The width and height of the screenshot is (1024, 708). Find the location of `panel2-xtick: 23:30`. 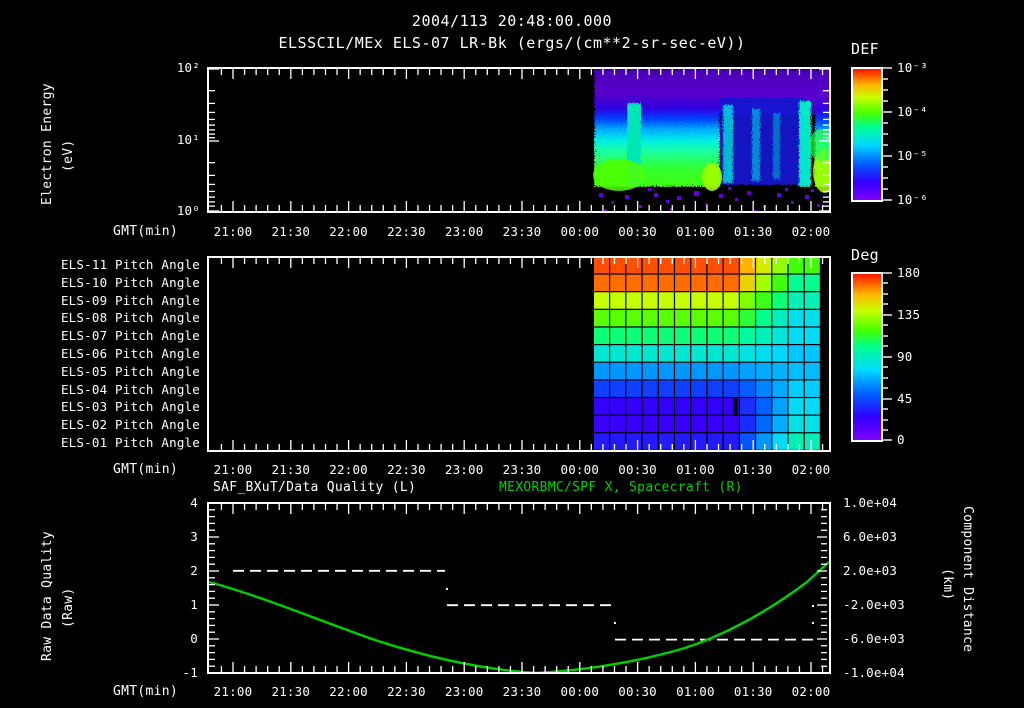

panel2-xtick: 23:30 is located at coordinates (522, 469).